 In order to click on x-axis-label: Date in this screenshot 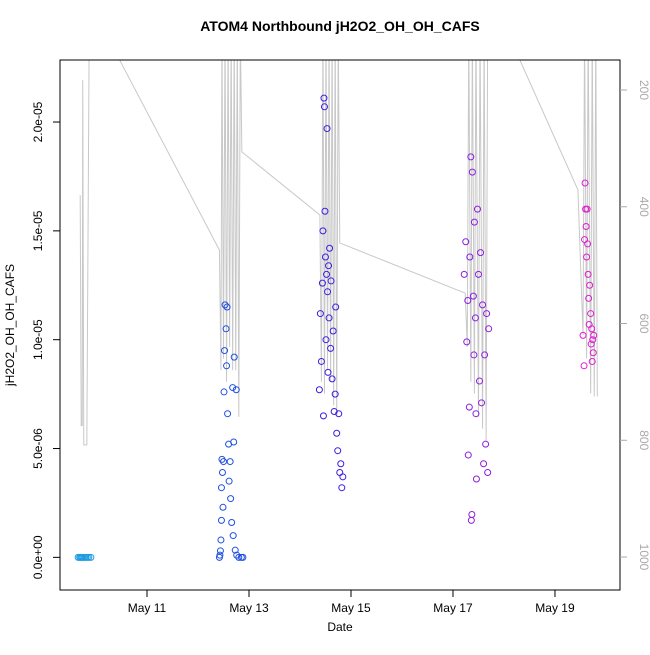, I will do `click(340, 627)`.